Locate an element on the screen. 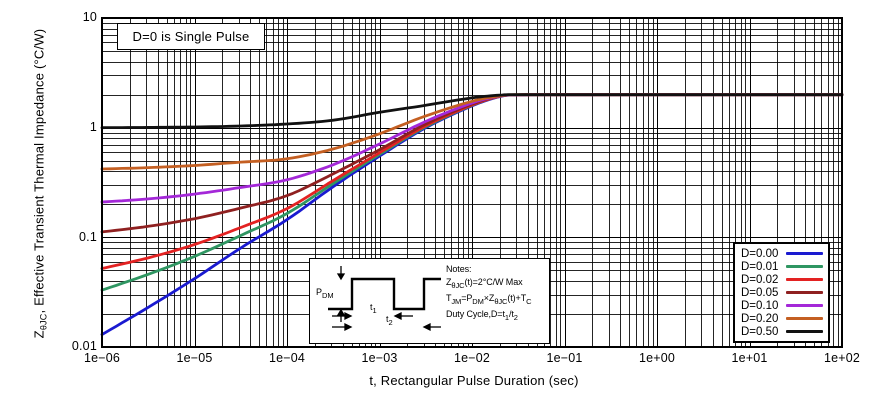 The width and height of the screenshot is (883, 401). t1-label: t1 is located at coordinates (373, 308).